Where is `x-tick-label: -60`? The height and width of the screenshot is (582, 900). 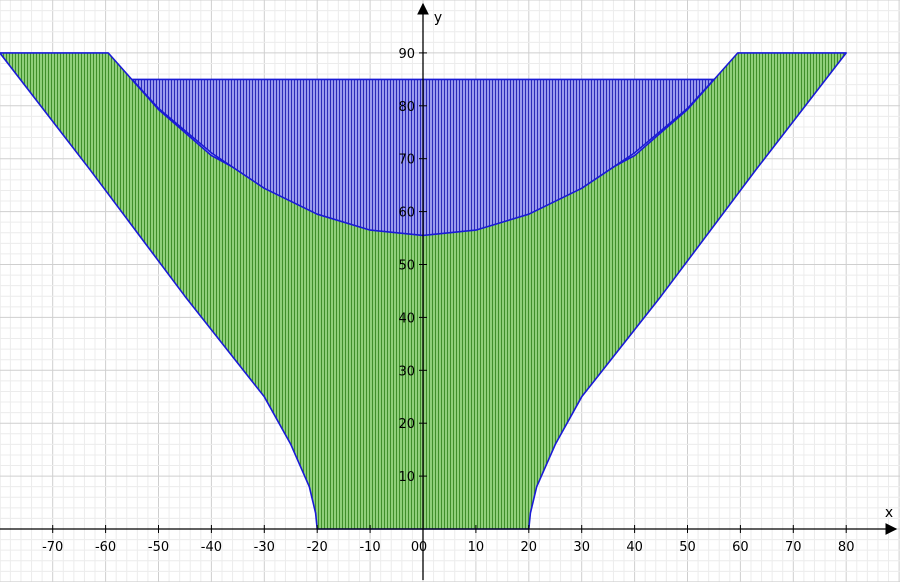 x-tick-label: -60 is located at coordinates (105, 547).